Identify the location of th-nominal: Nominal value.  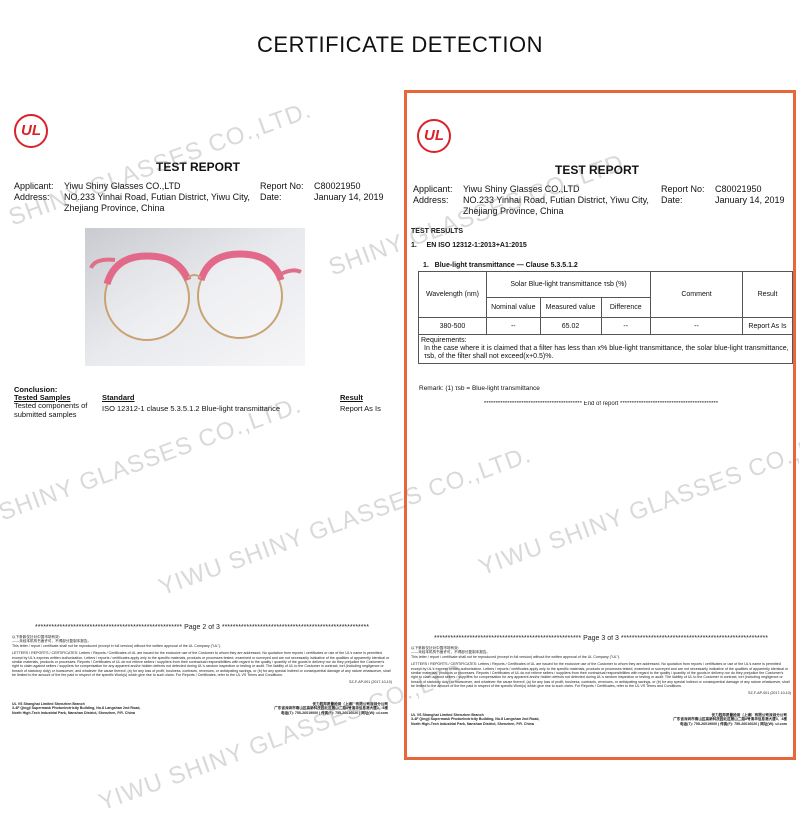
(513, 307).